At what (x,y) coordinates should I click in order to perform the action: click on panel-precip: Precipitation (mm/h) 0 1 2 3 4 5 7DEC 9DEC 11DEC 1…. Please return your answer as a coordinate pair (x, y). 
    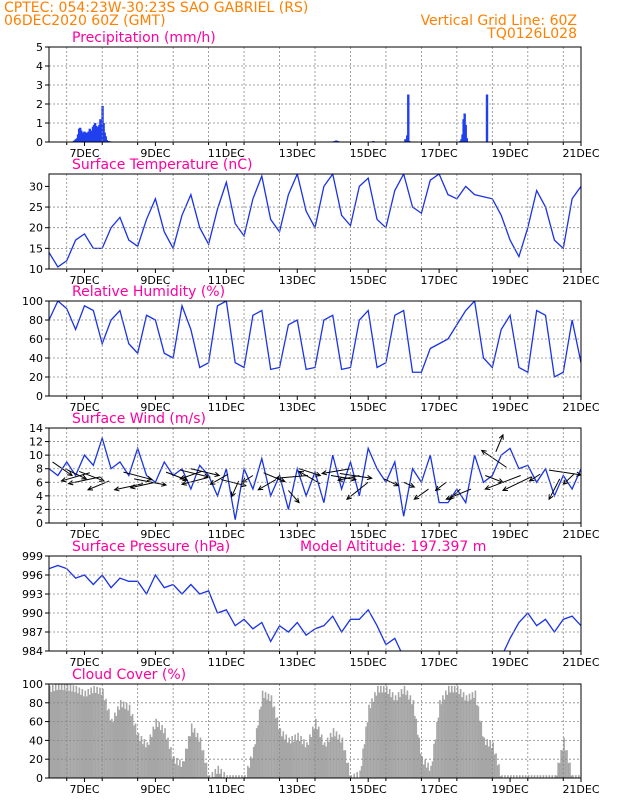
    Looking at the image, I should click on (318, 95).